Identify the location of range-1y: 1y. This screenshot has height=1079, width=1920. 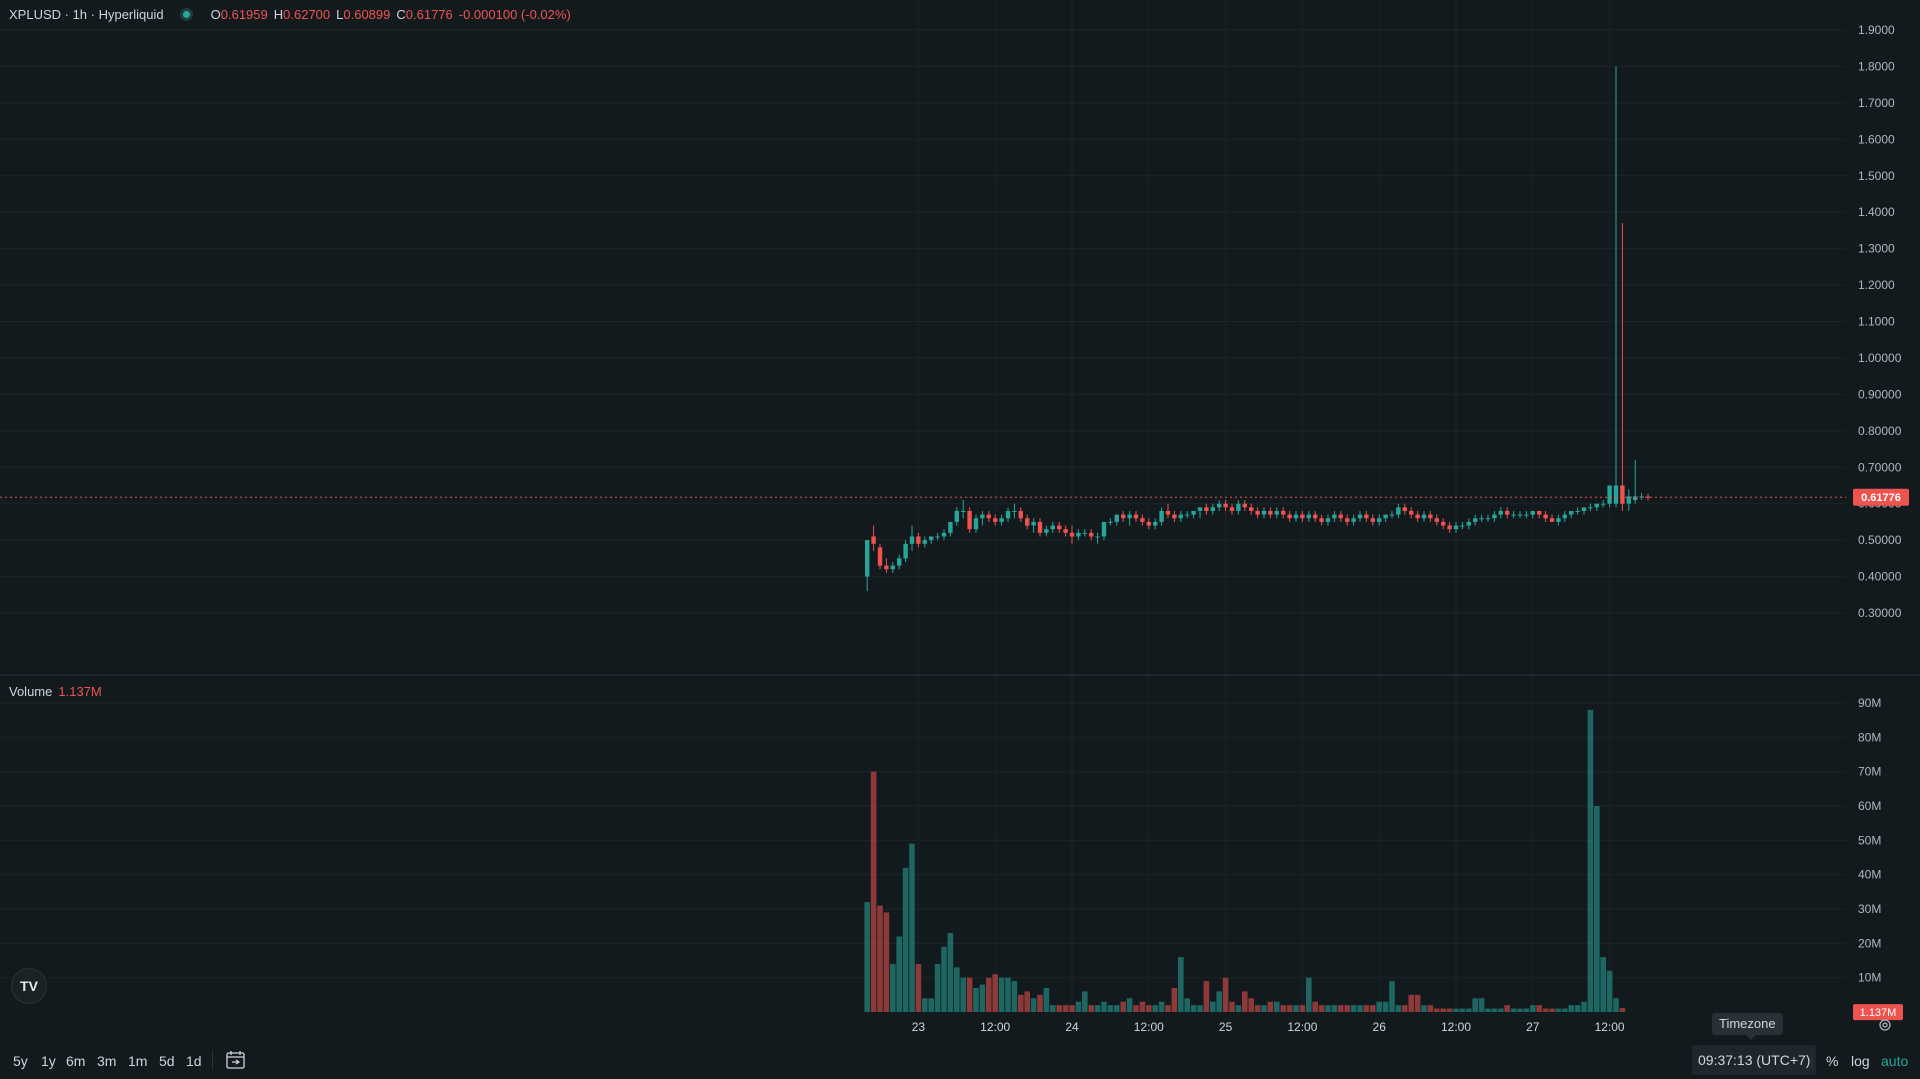
(48, 1061).